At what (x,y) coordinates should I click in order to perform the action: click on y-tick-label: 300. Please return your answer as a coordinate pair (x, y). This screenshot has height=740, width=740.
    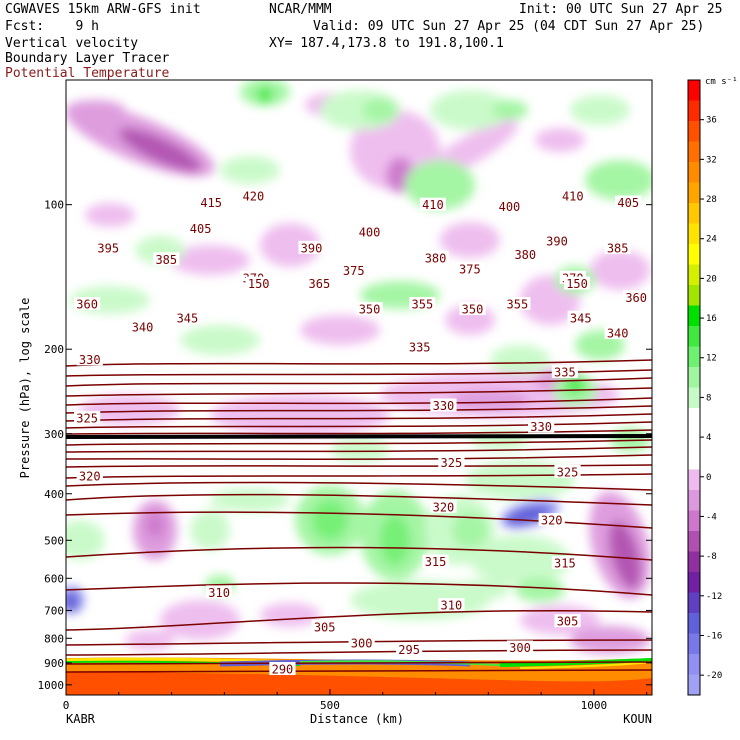
    Looking at the image, I should click on (54, 434).